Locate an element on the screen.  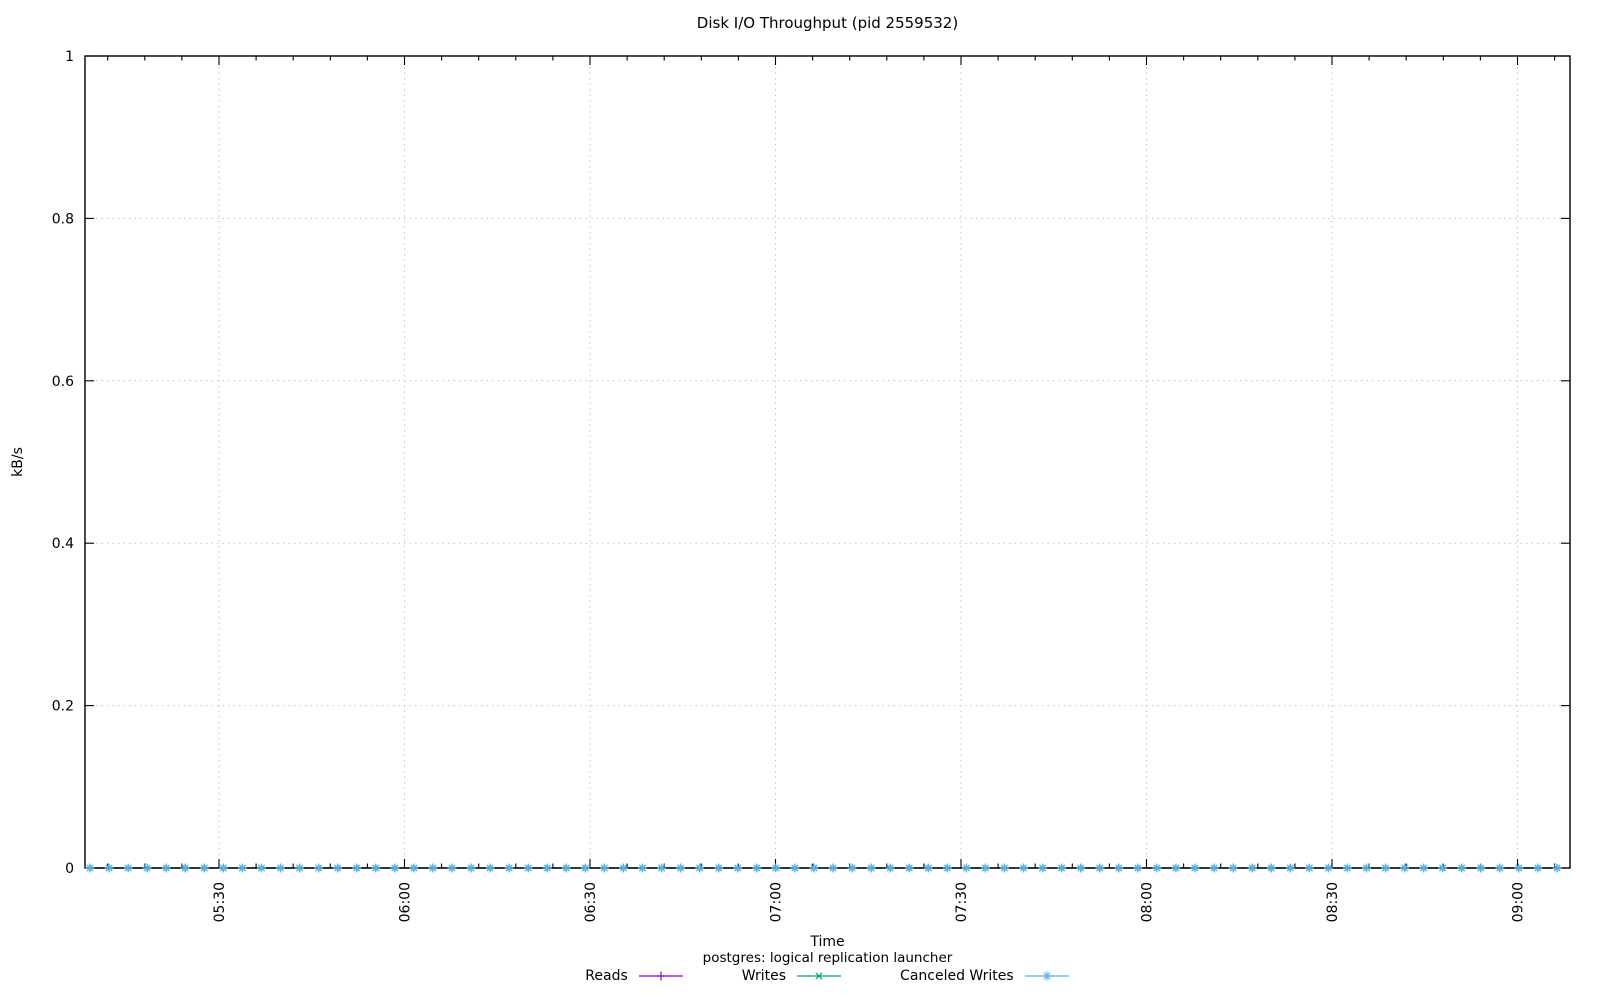
asterisk-marker-icon is located at coordinates (1046, 976).